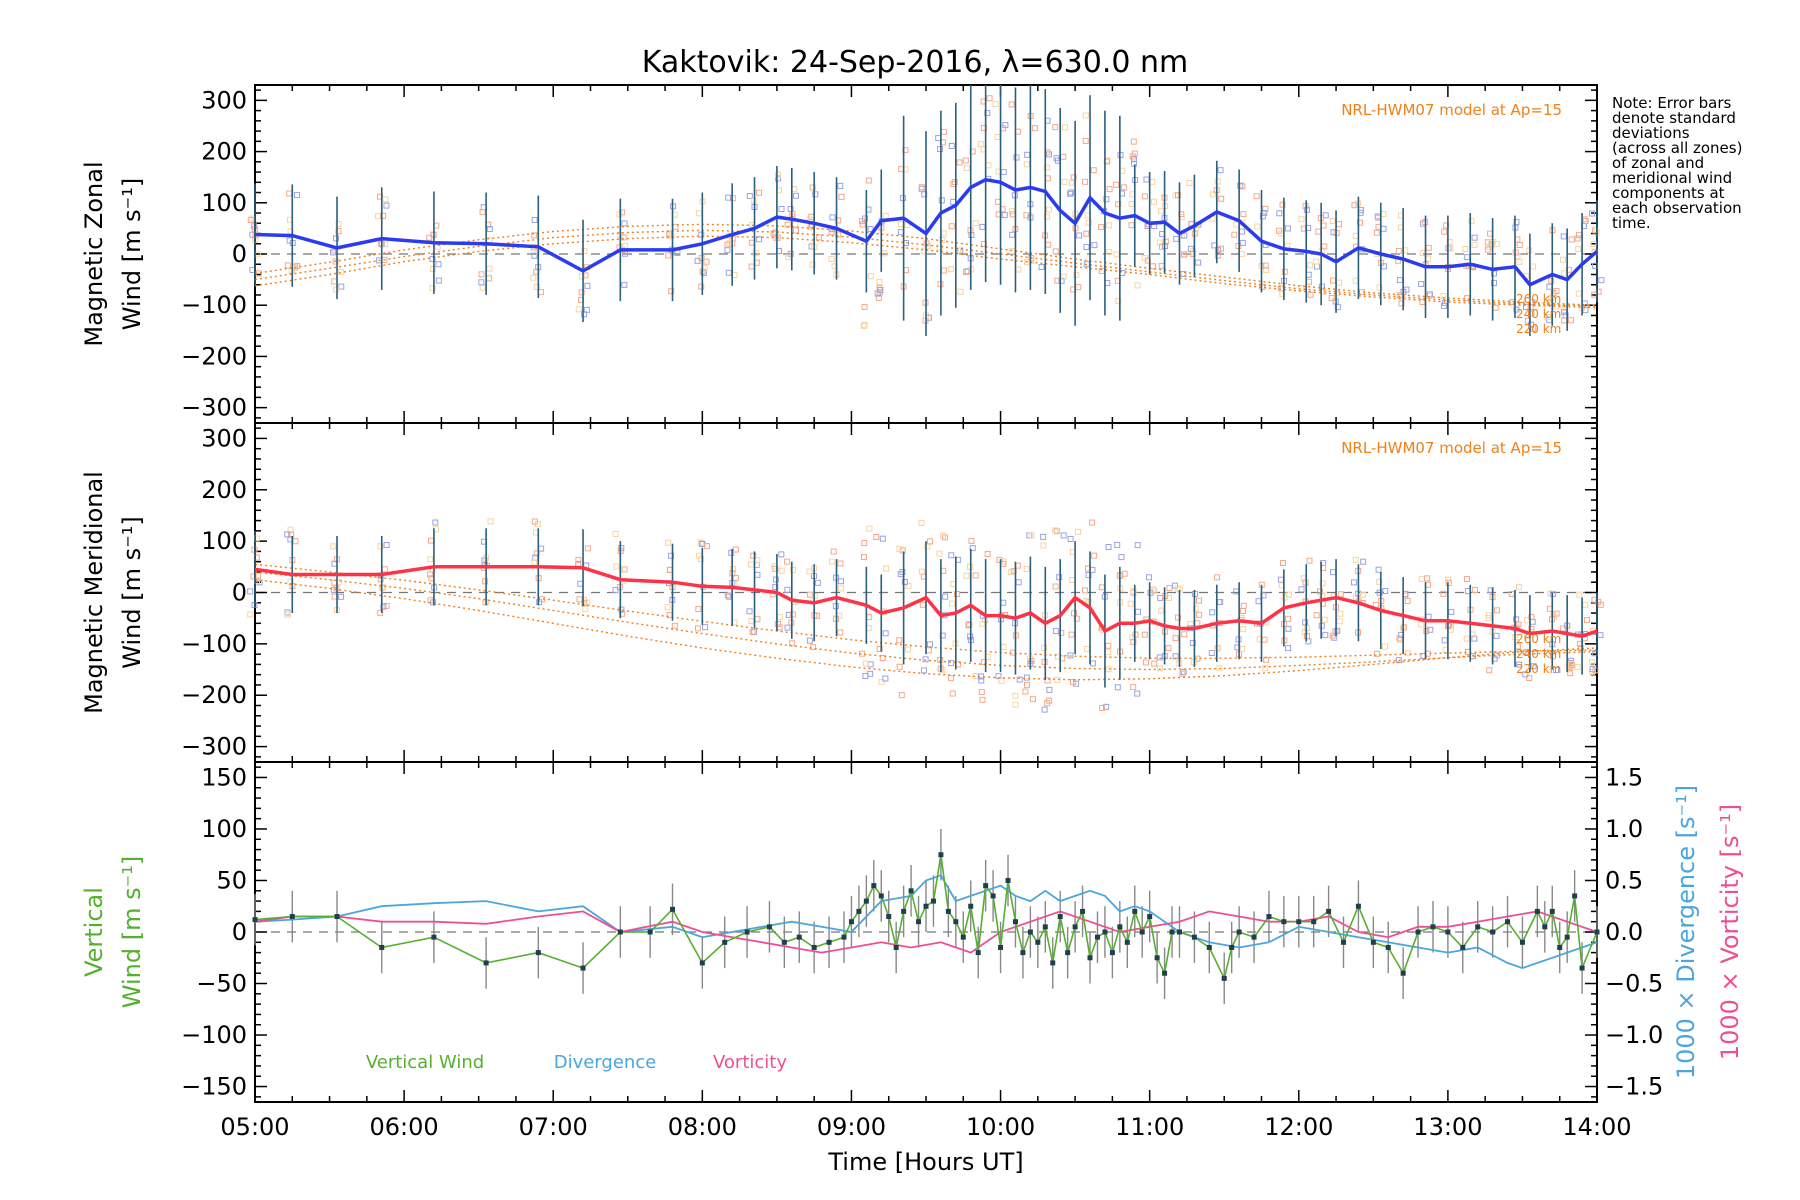 The height and width of the screenshot is (1200, 1800). Describe the element at coordinates (1658, 163) in the screenshot. I see `note-line: of zonal and` at that location.